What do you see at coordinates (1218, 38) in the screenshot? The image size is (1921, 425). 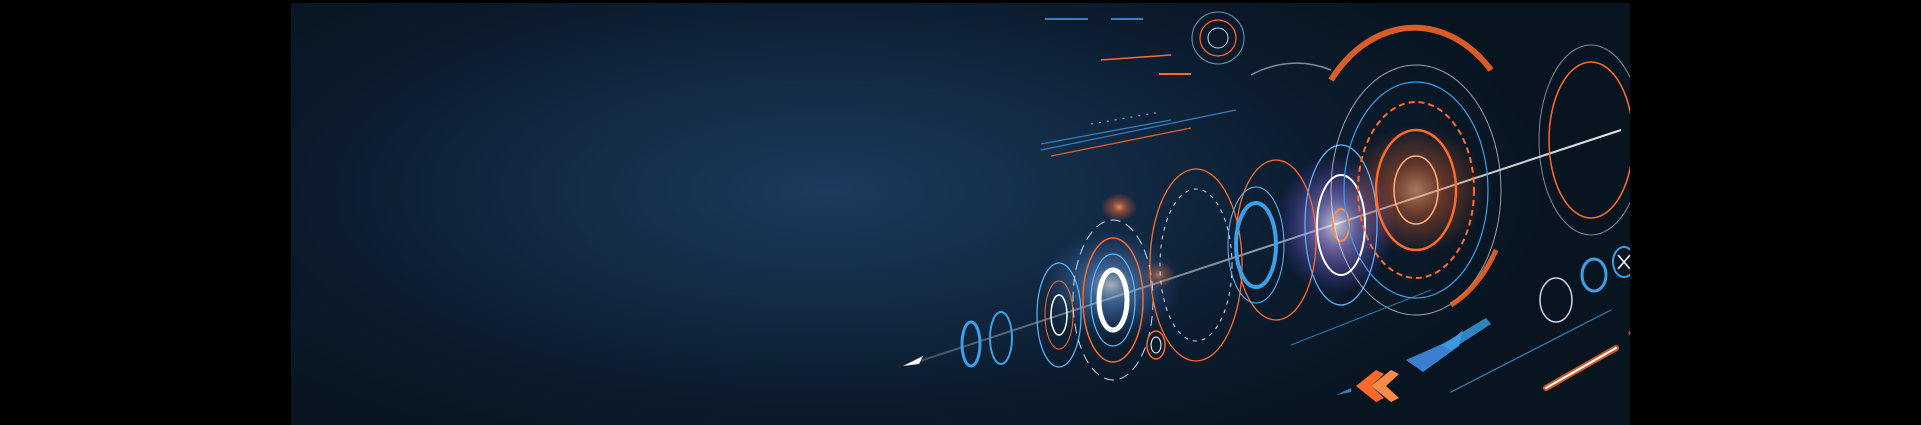 I see `hud-ring-icon` at bounding box center [1218, 38].